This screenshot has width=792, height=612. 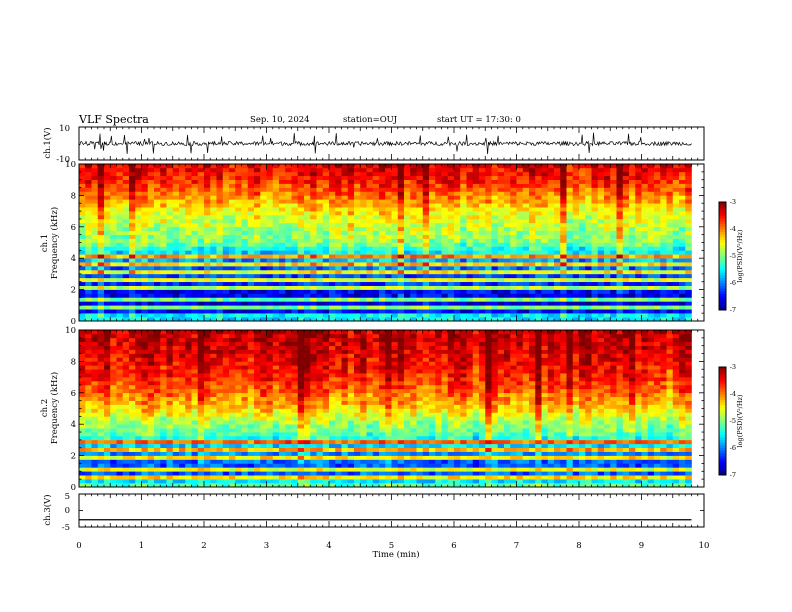 What do you see at coordinates (722, 214) in the screenshot?
I see `colorbar-swatch` at bounding box center [722, 214].